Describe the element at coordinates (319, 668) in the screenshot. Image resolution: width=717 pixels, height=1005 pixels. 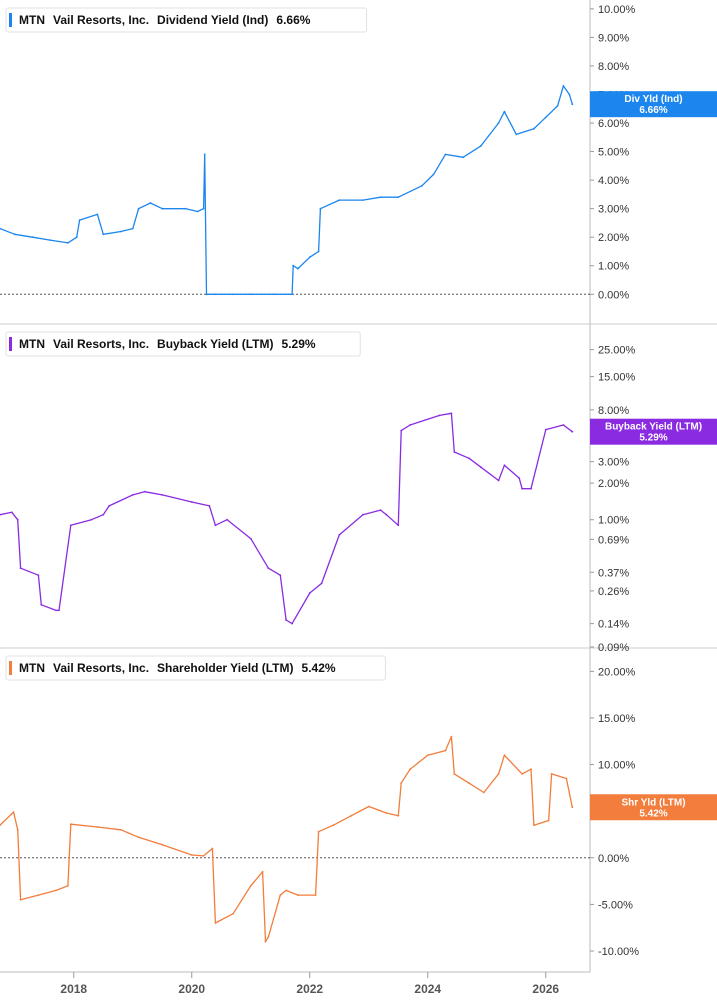
I see `legend-last-value: 5.42%` at that location.